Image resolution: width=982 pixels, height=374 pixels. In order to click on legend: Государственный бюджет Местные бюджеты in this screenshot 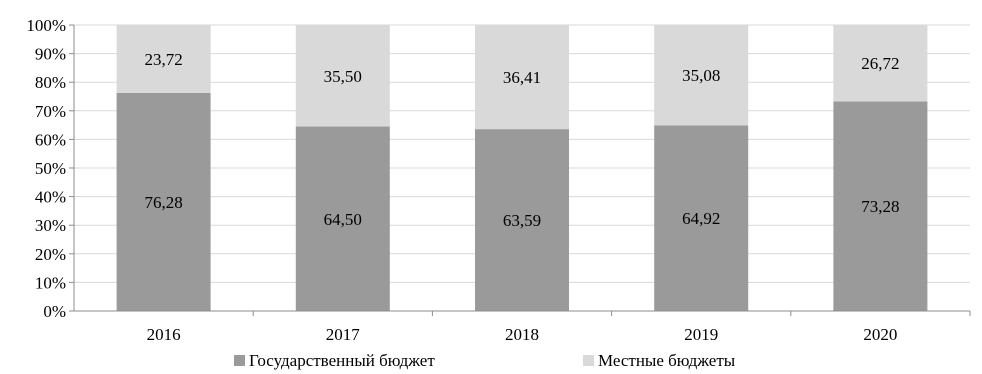, I will do `click(485, 360)`.